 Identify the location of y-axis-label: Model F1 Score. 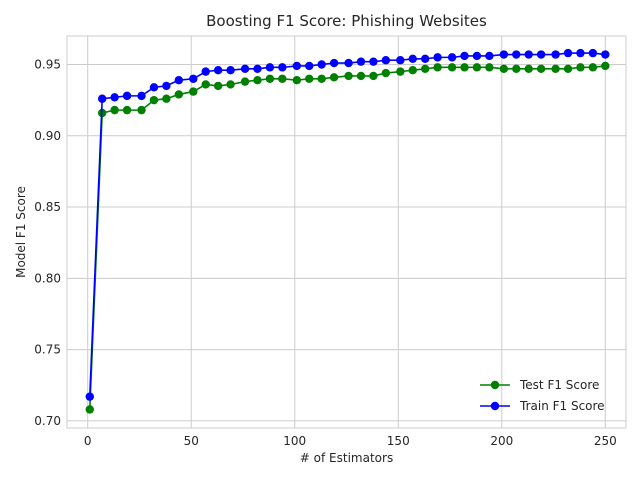
(21, 232).